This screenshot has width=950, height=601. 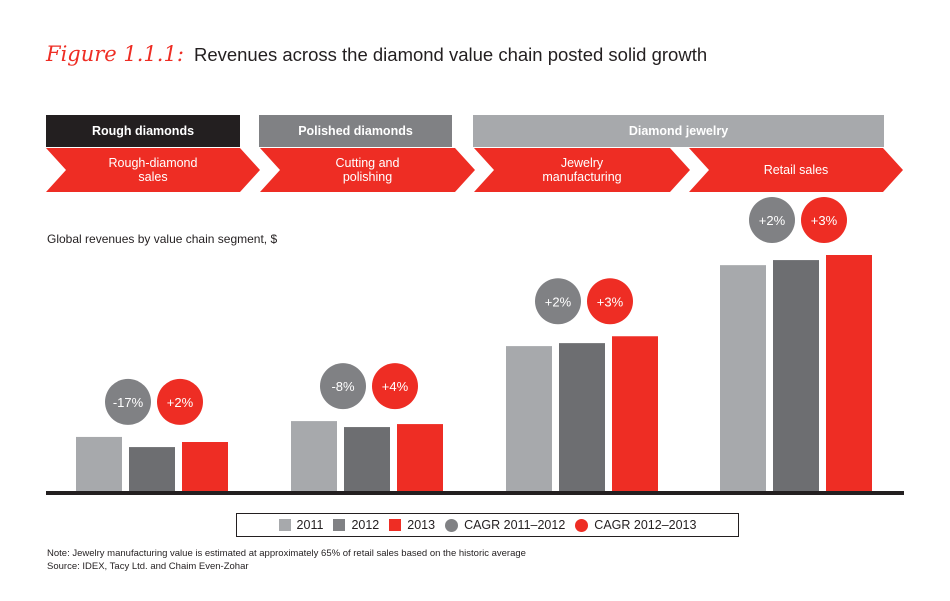 I want to click on cagr-2012-2013-bubble-label: +2%, so click(x=180, y=402).